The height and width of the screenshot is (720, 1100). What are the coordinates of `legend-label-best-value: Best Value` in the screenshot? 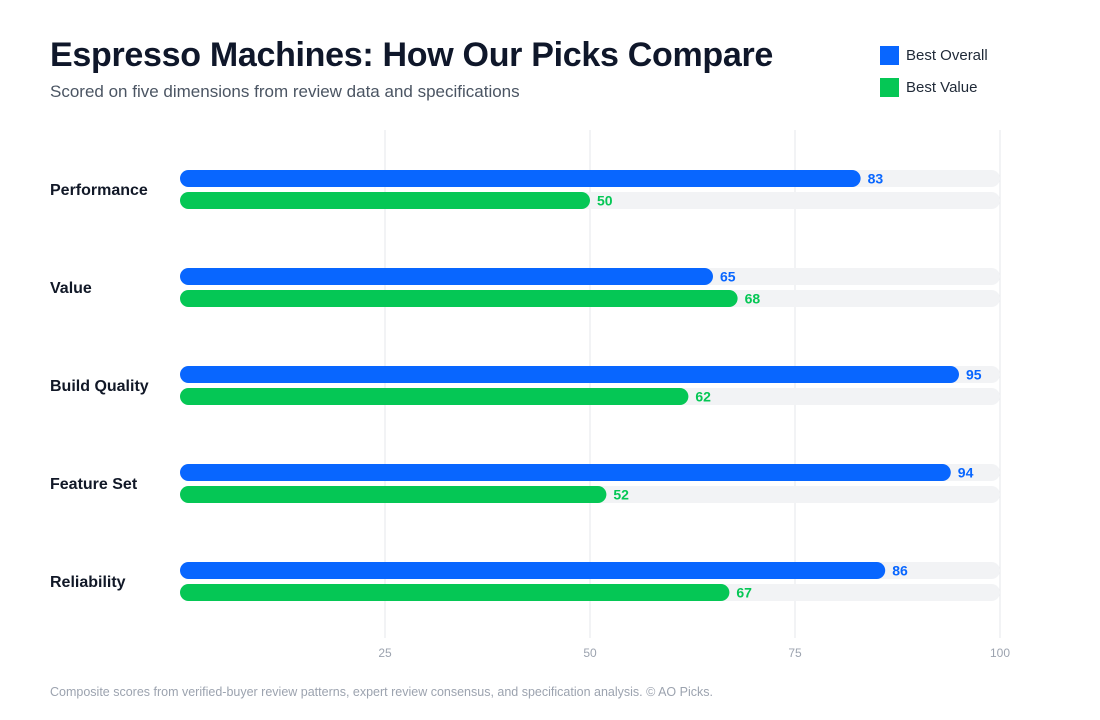 It's located at (942, 87).